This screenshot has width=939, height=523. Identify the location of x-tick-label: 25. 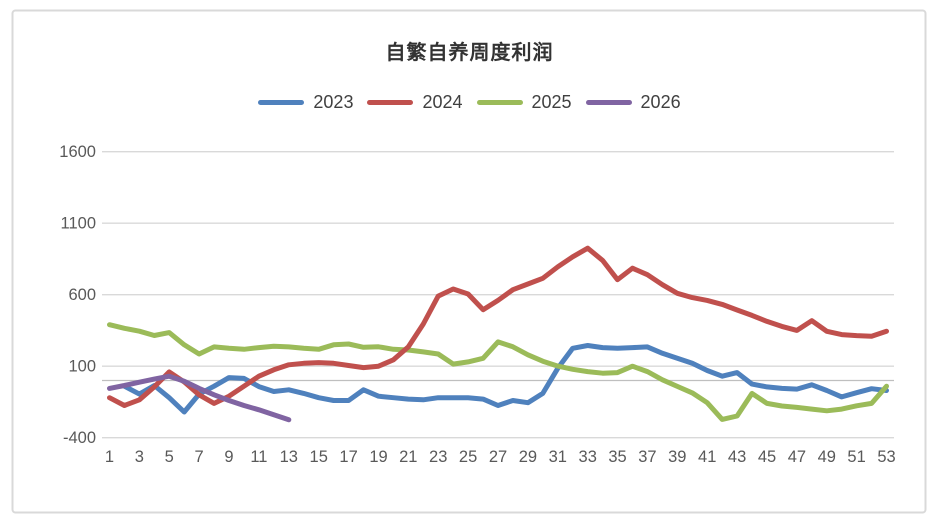
(468, 457).